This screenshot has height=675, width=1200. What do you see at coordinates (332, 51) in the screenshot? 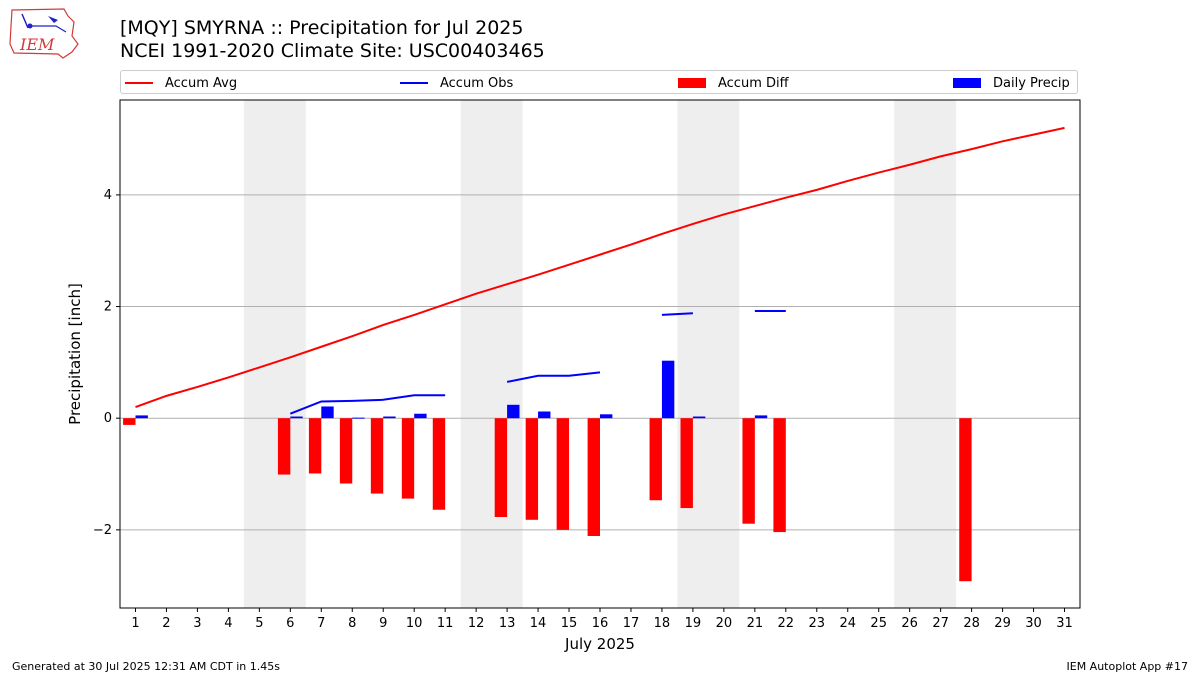
I see `chart-subtitle: NCEI 1991-2020 Climate Site: USC00403465` at bounding box center [332, 51].